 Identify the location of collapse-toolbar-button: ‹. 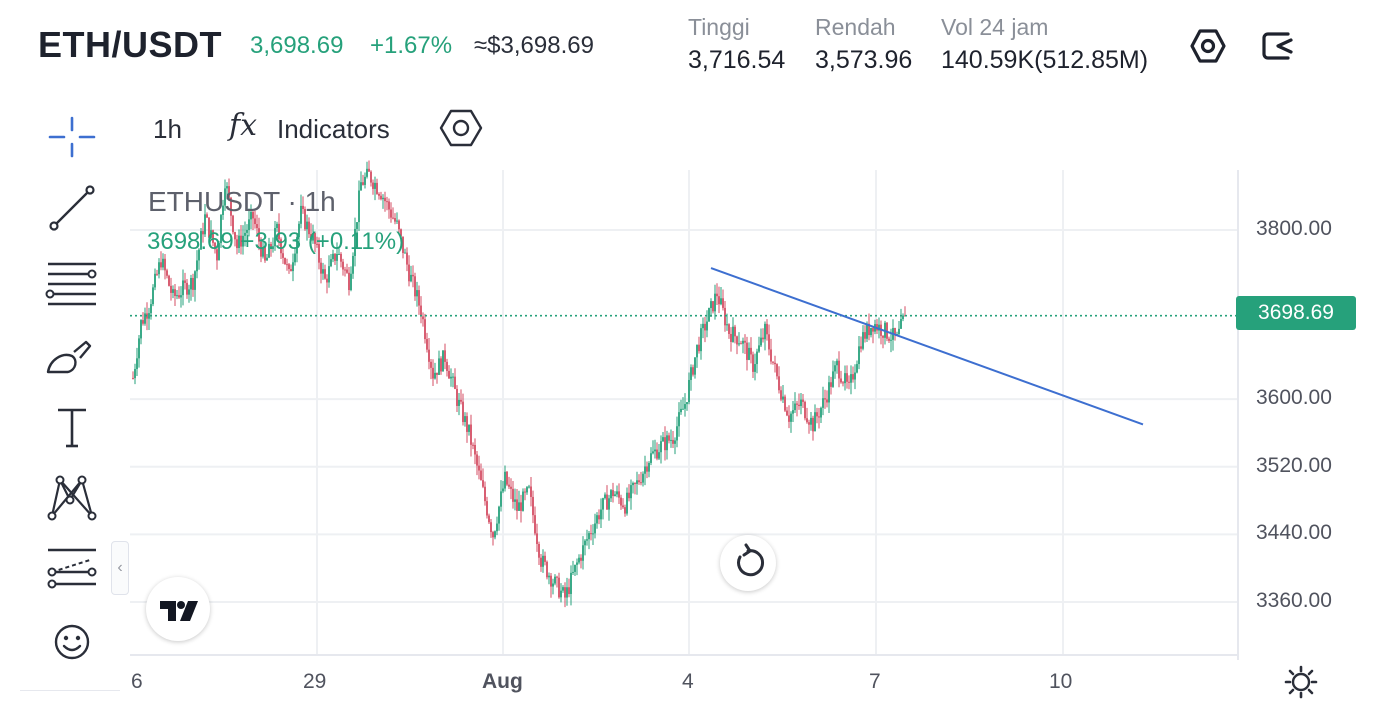
(120, 568).